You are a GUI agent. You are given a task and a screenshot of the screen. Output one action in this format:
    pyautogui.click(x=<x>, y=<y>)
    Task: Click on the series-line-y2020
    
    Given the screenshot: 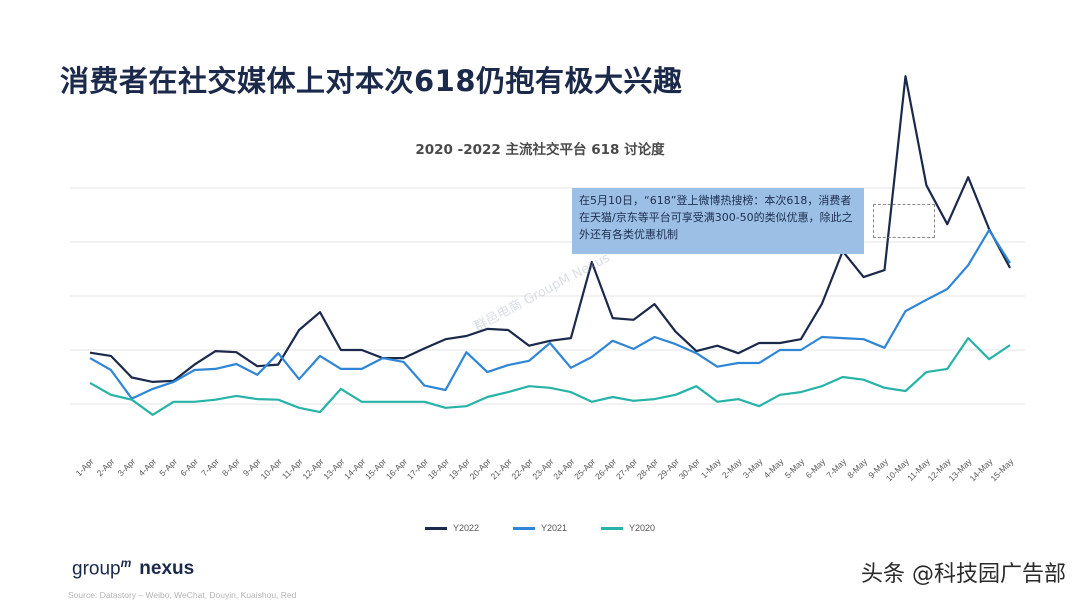 What is the action you would take?
    pyautogui.click(x=550, y=376)
    